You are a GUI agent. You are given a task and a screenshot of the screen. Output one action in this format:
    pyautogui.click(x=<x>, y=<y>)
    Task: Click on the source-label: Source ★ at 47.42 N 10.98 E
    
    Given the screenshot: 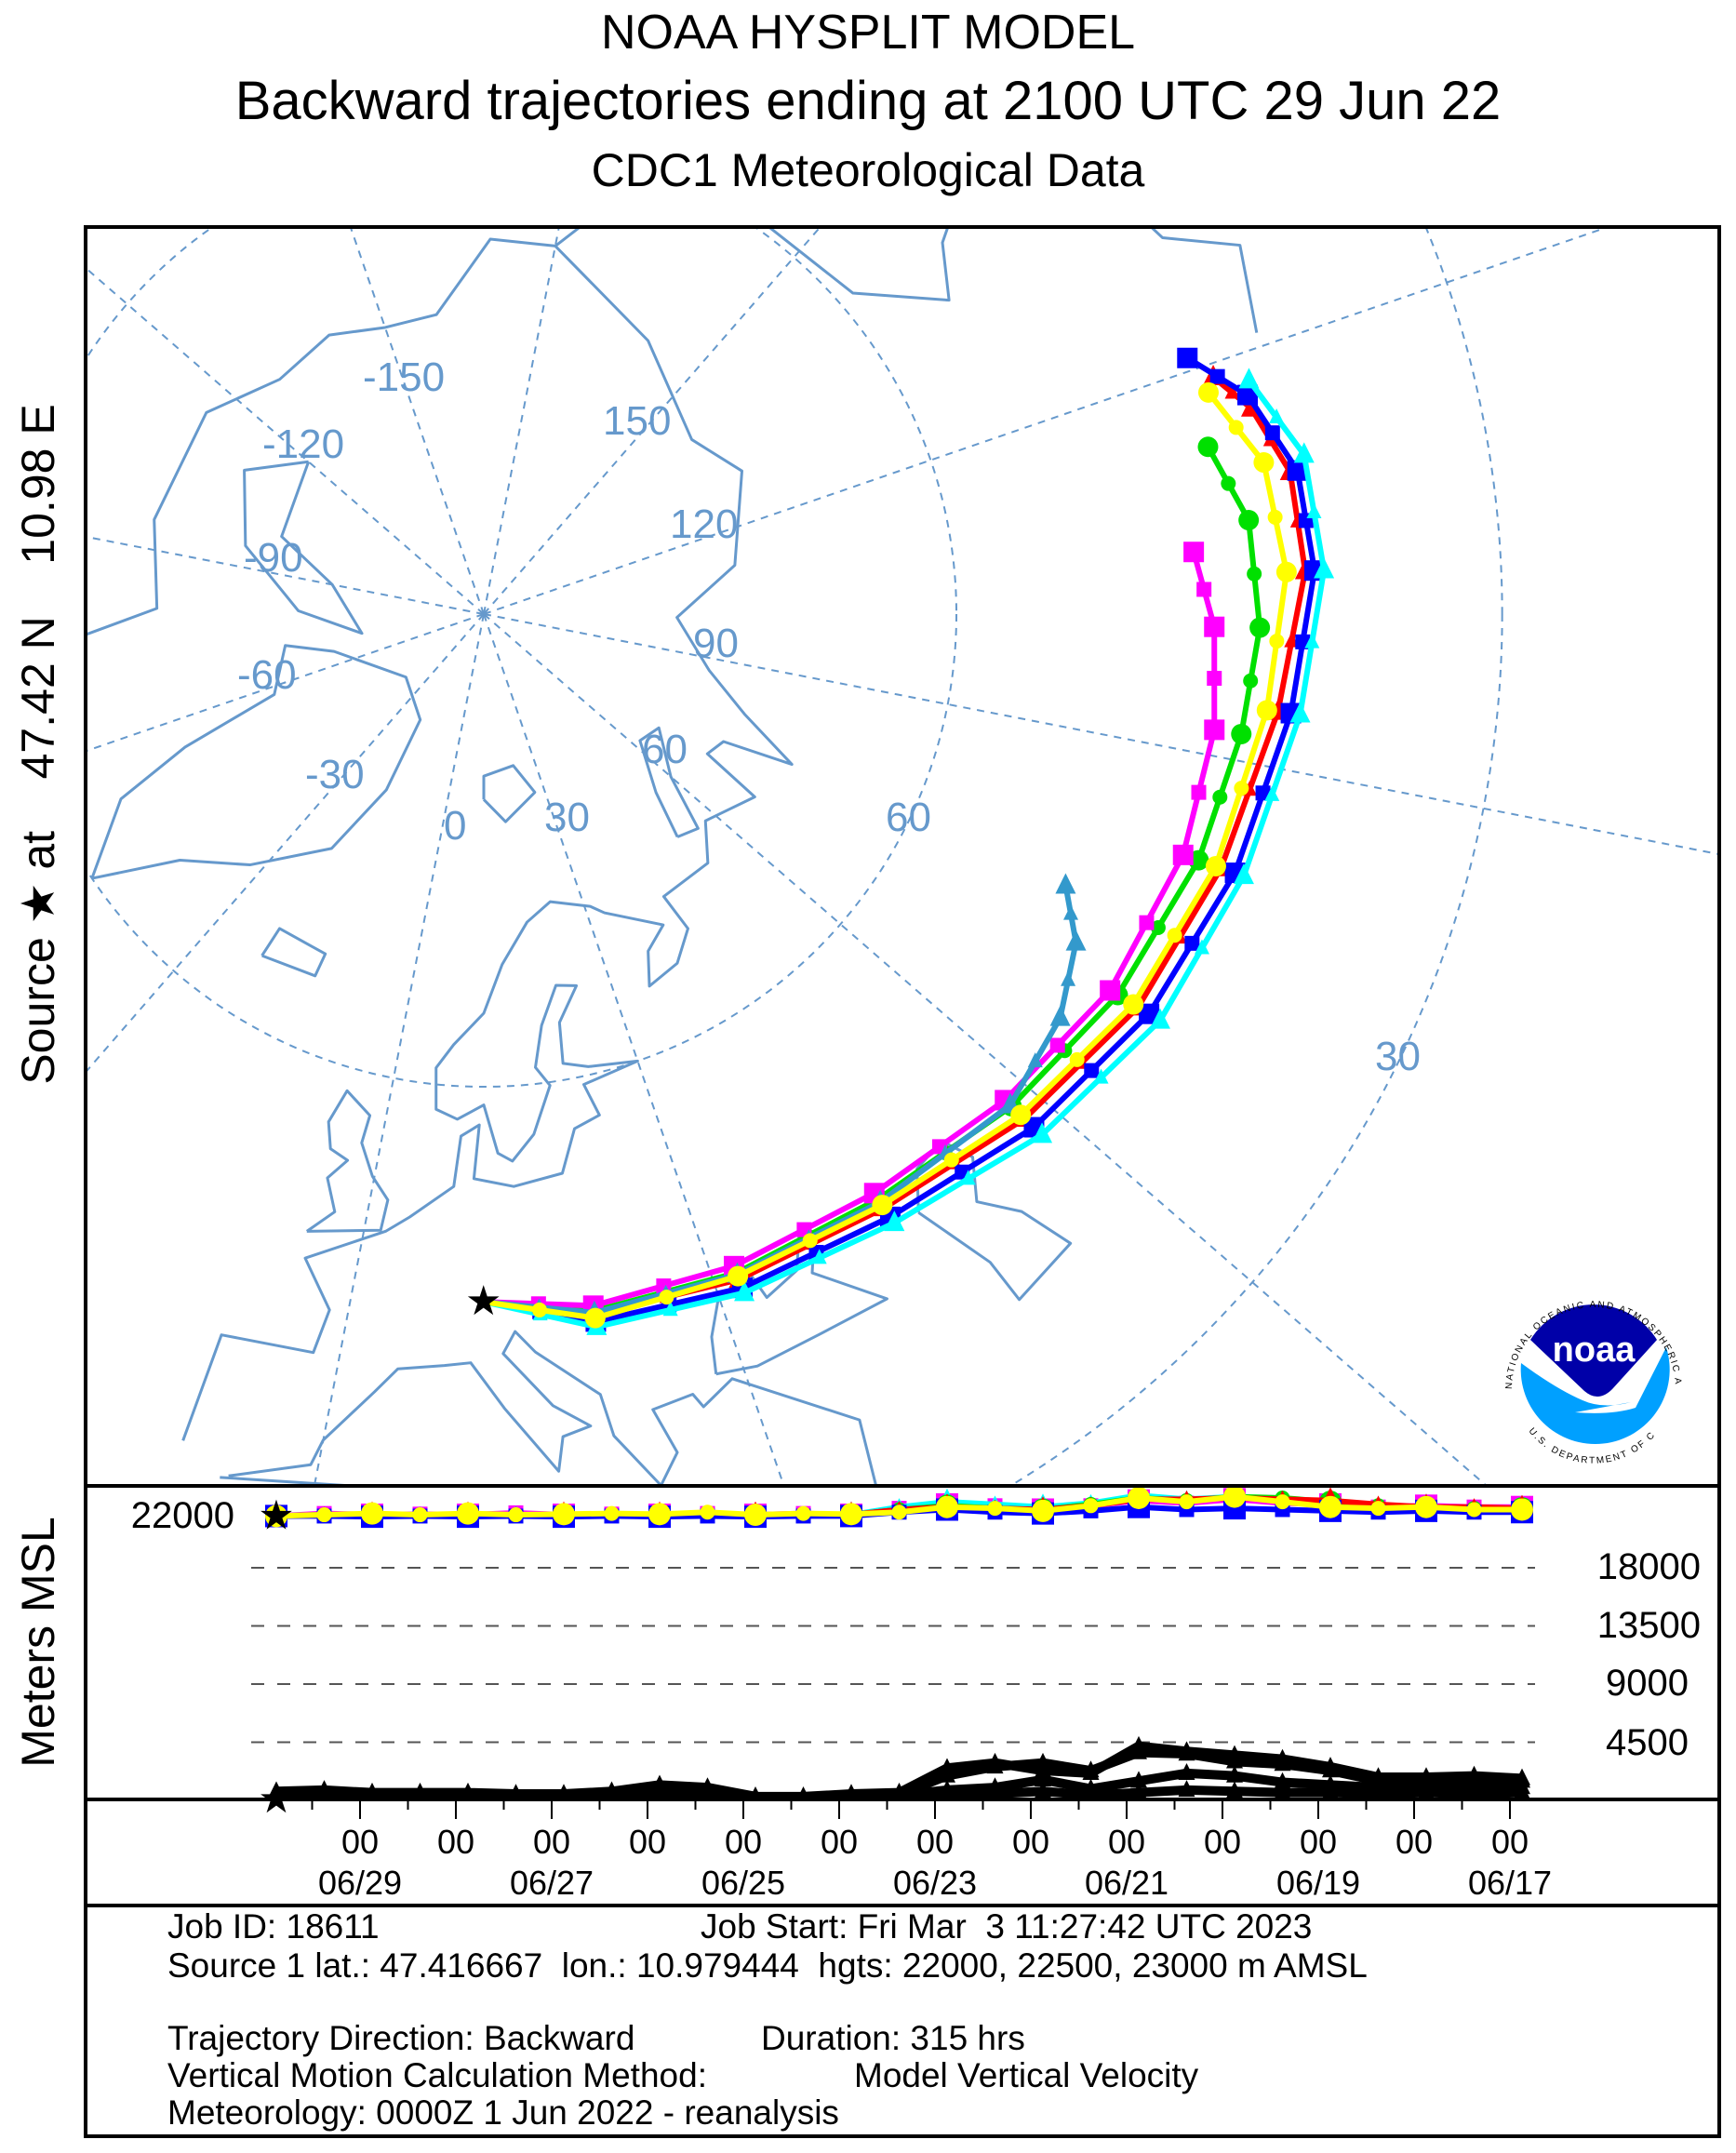 What is the action you would take?
    pyautogui.click(x=38, y=744)
    